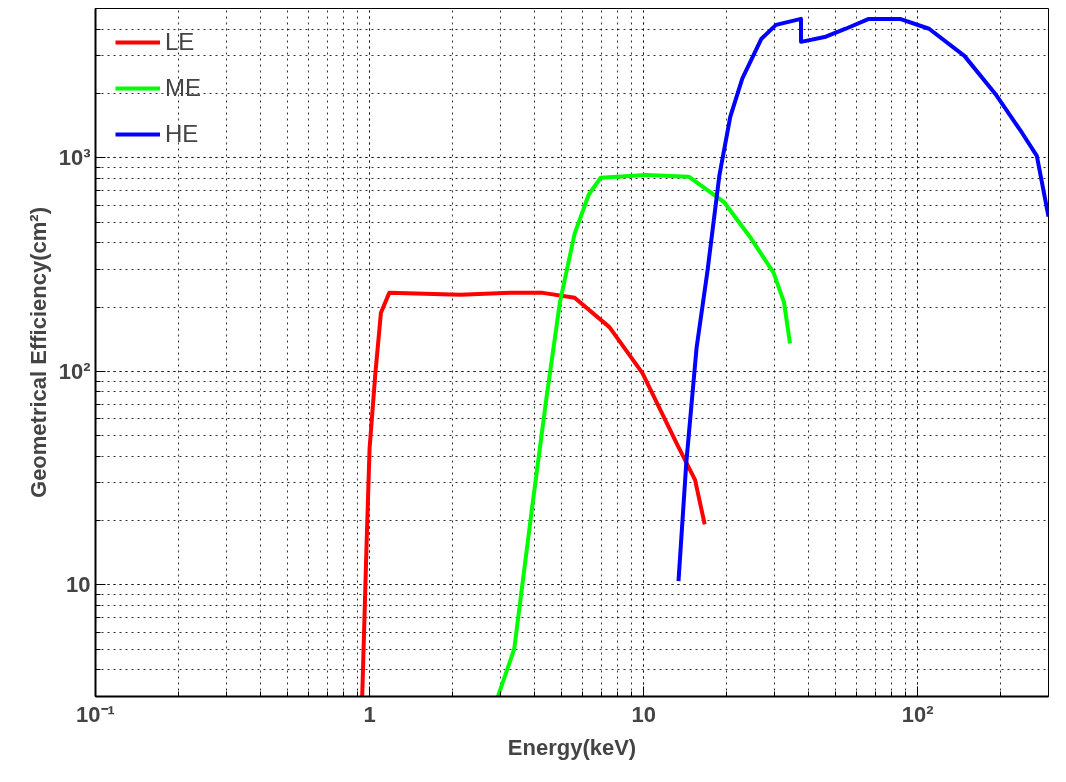 This screenshot has width=1066, height=782. Describe the element at coordinates (74, 158) in the screenshot. I see `y-tick-label: 10³` at that location.